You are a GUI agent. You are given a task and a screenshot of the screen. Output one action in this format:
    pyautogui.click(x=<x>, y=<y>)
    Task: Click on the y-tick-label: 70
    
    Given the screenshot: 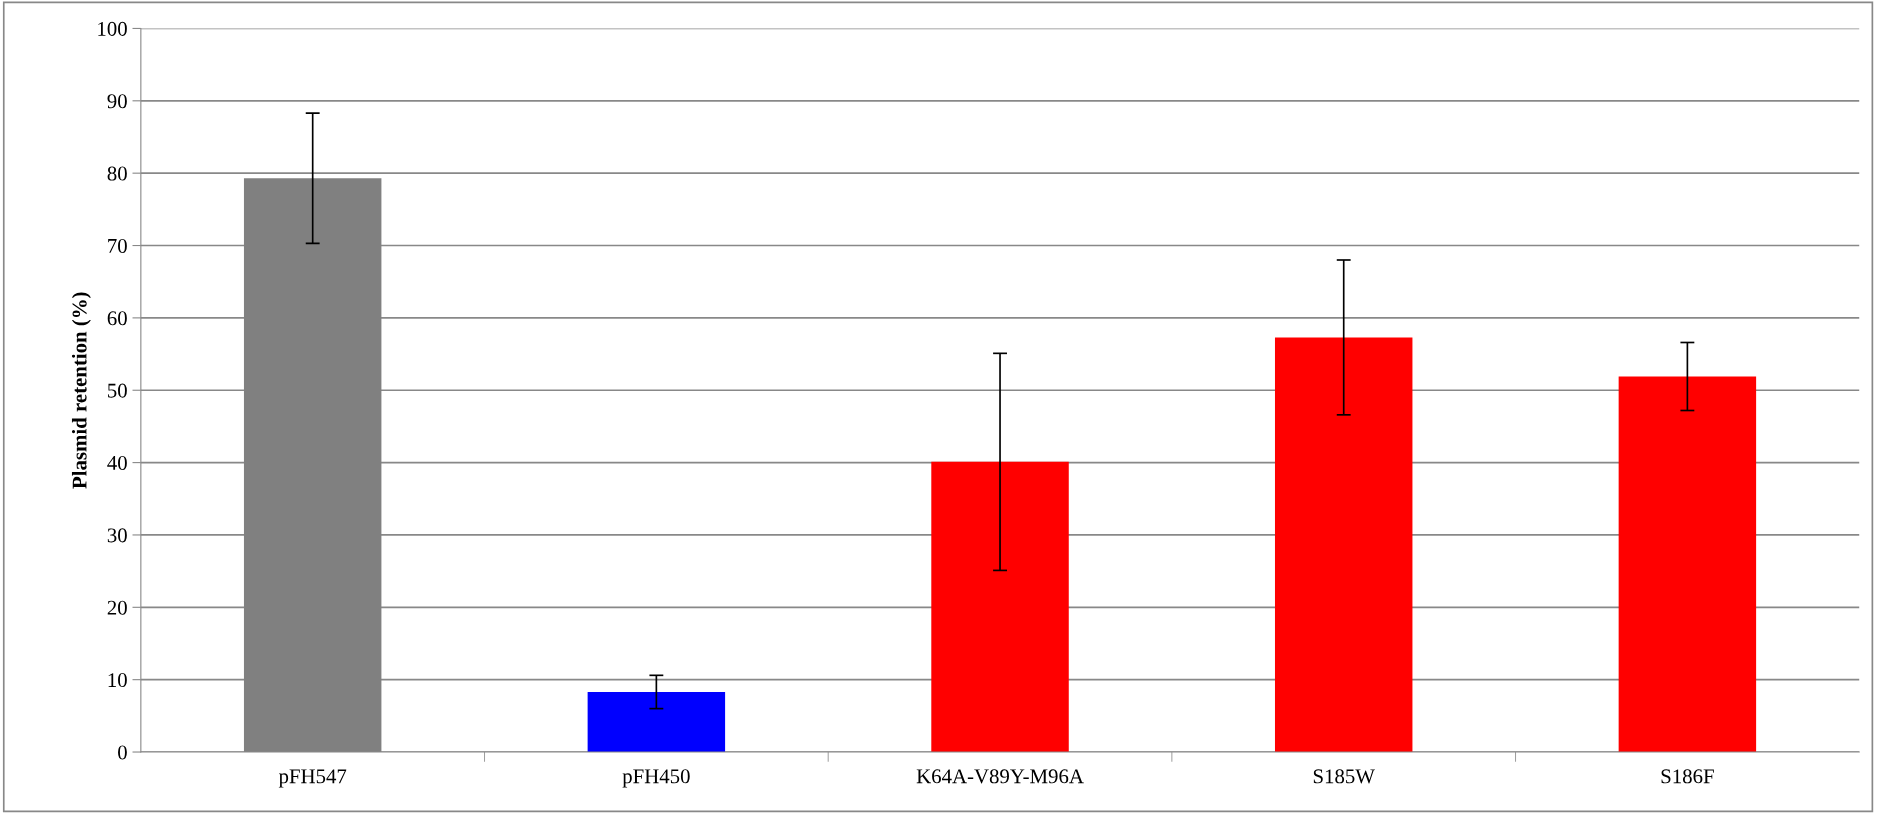 What is the action you would take?
    pyautogui.click(x=117, y=245)
    